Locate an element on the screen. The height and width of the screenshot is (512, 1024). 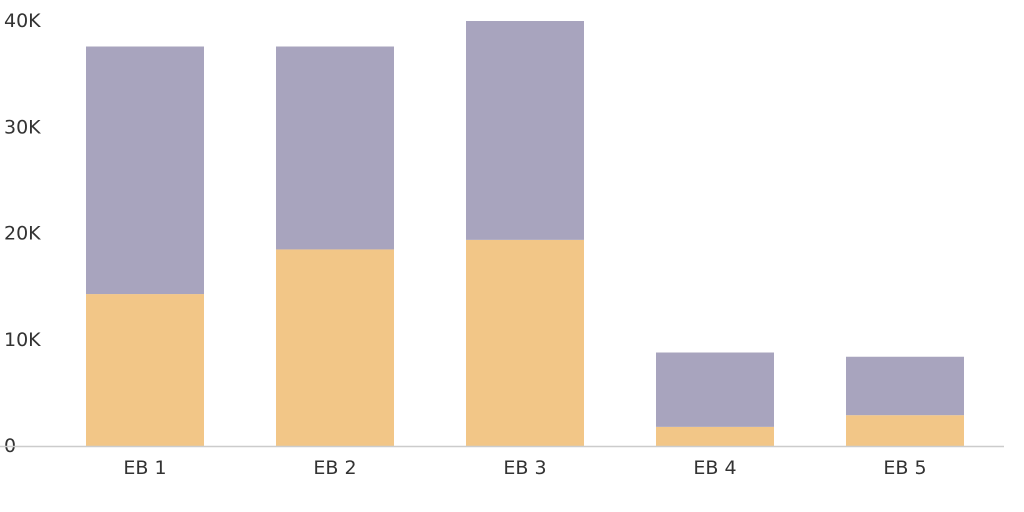
y-tick-label: 20K is located at coordinates (22, 234).